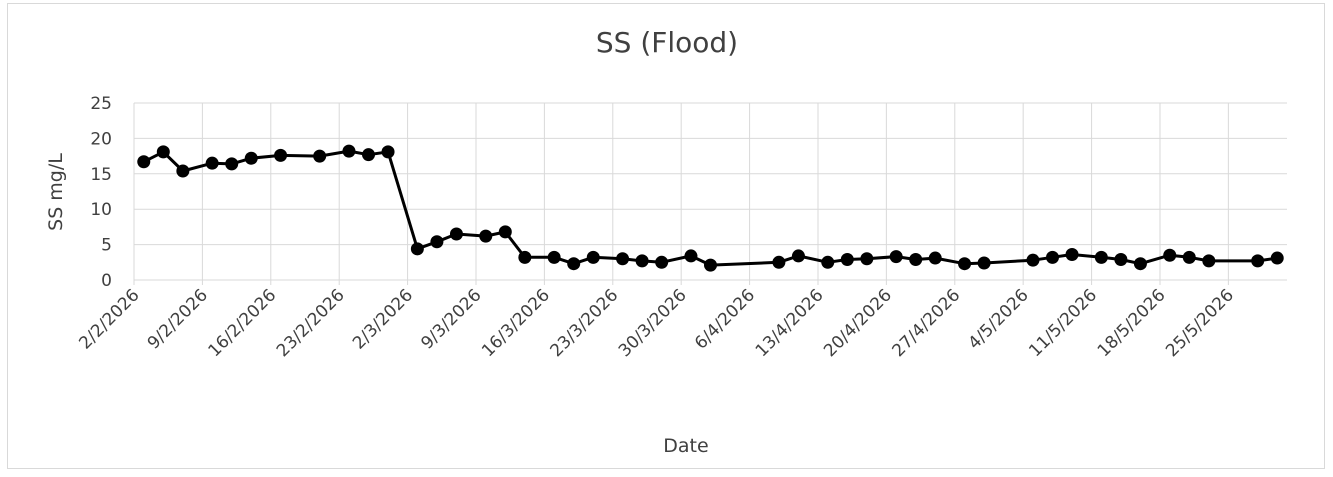 The width and height of the screenshot is (1333, 477). Describe the element at coordinates (667, 42) in the screenshot. I see `chart-title: SS (Flood)` at that location.